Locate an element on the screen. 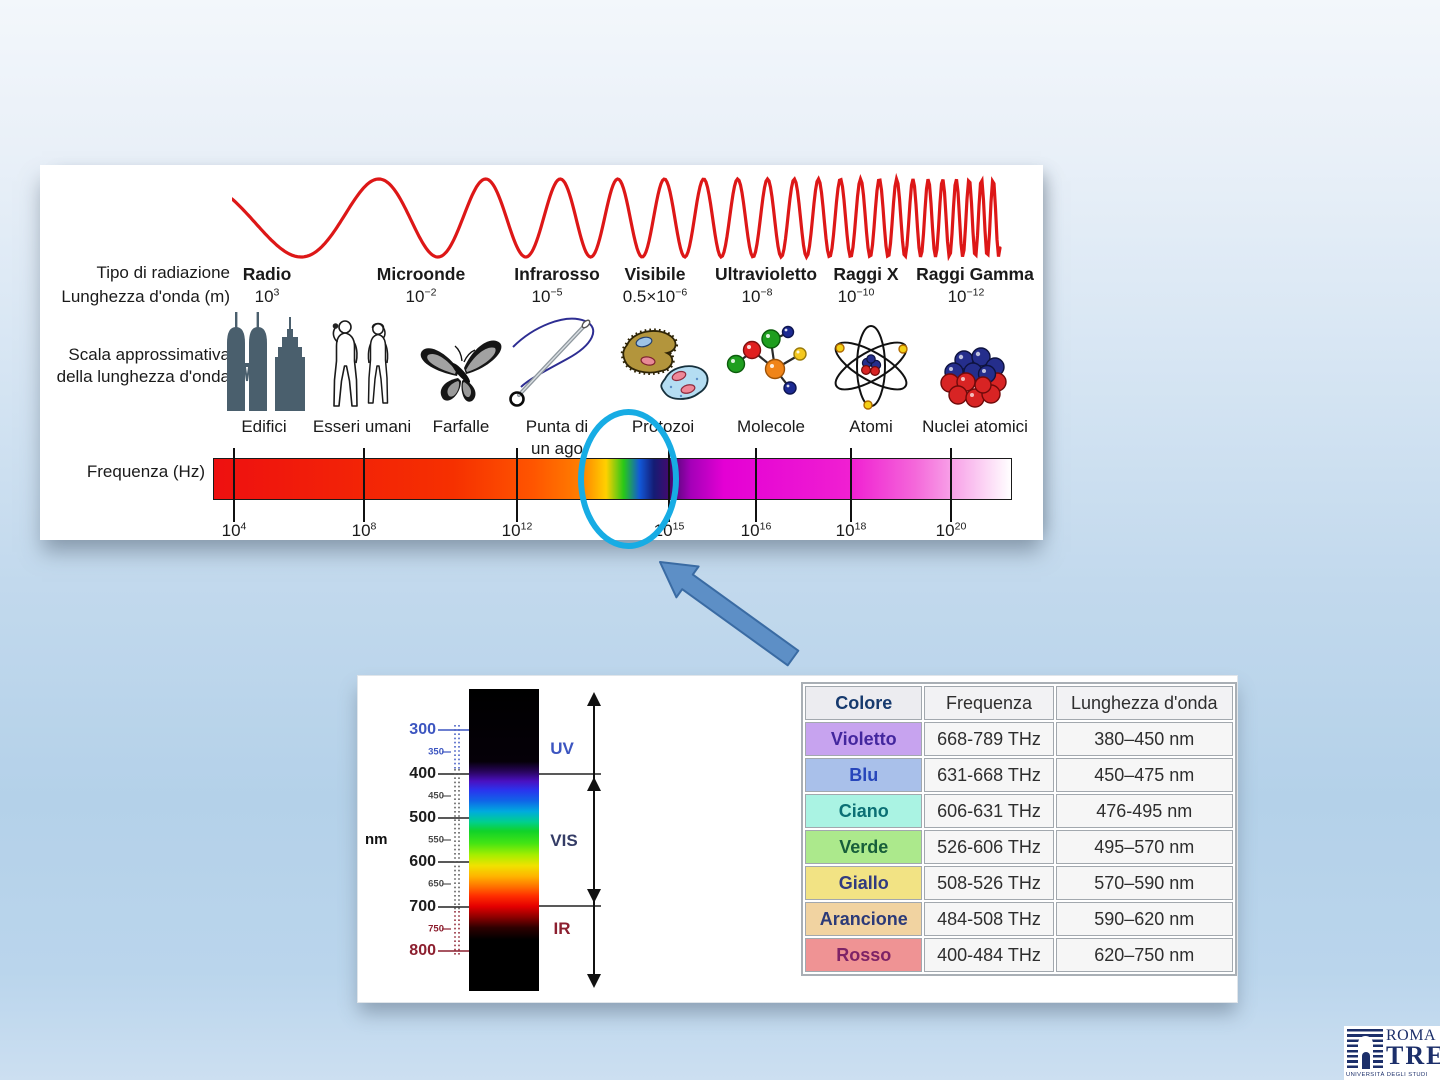 The width and height of the screenshot is (1440, 1080). table-header-row: Colore Frequenza Lunghezza d'onda is located at coordinates (1019, 703).